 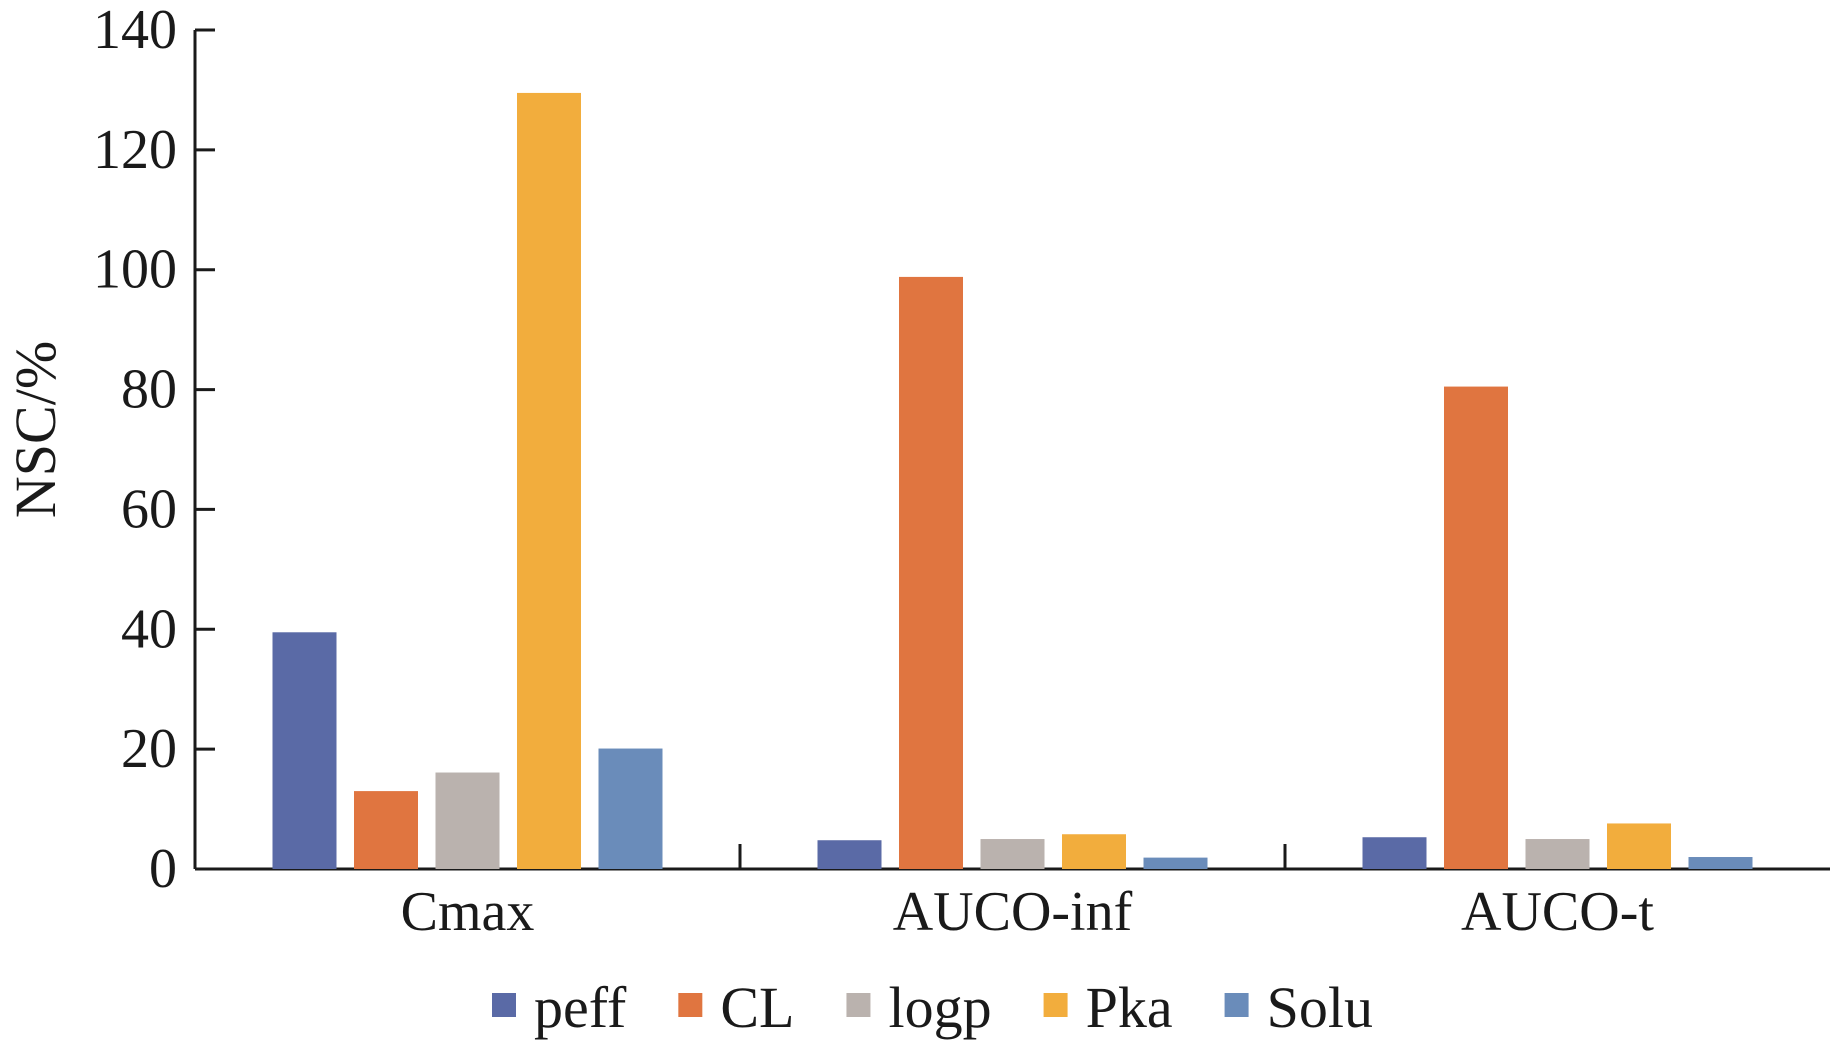 What do you see at coordinates (35, 429) in the screenshot?
I see `y-axis-title: NSC/%` at bounding box center [35, 429].